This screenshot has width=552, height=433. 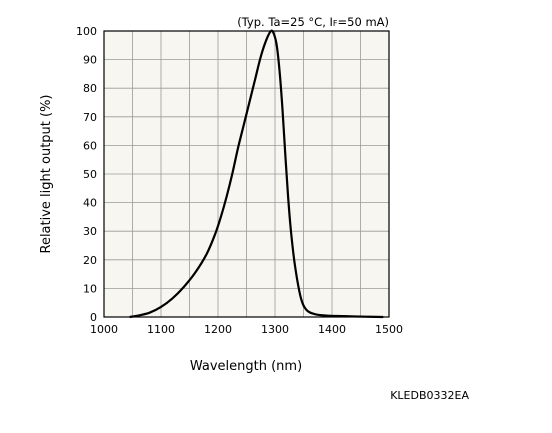 I want to click on y-tick-label: 10, so click(x=90, y=288).